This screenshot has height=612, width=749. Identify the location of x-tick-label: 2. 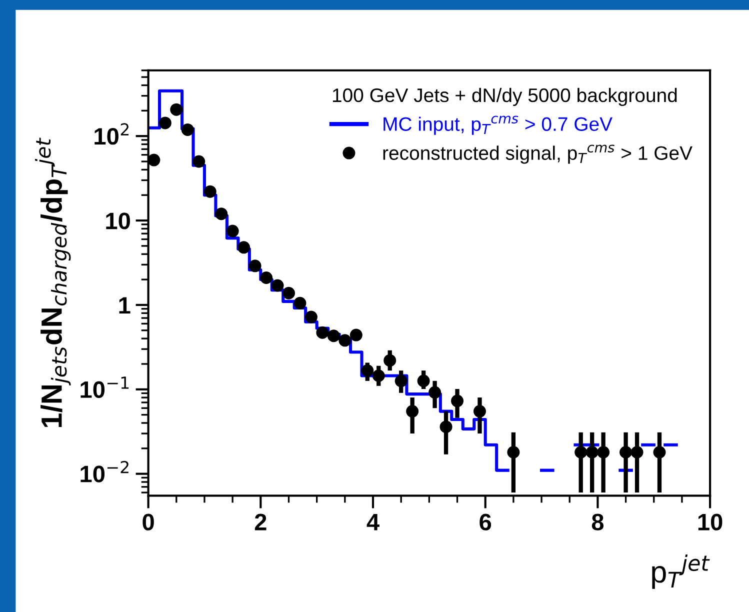
(260, 522).